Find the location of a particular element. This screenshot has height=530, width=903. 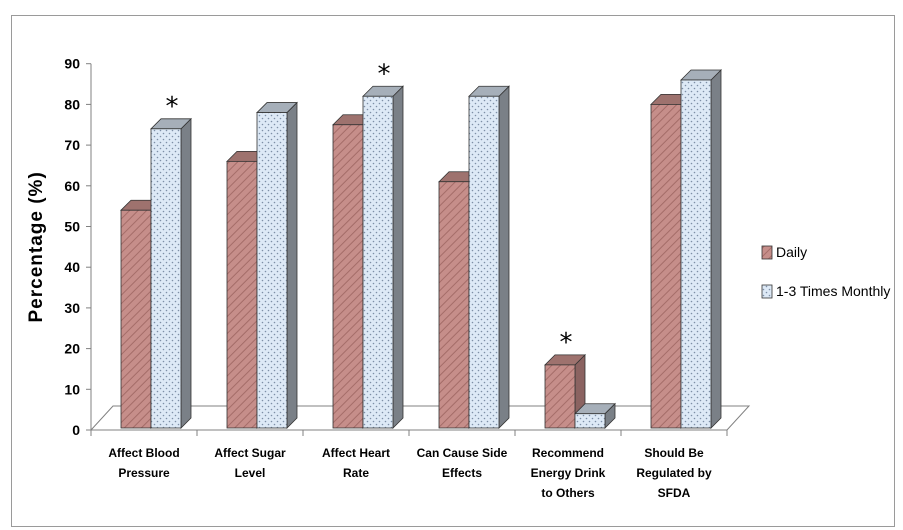

x-tick-label-line: to Others is located at coordinates (568, 493).